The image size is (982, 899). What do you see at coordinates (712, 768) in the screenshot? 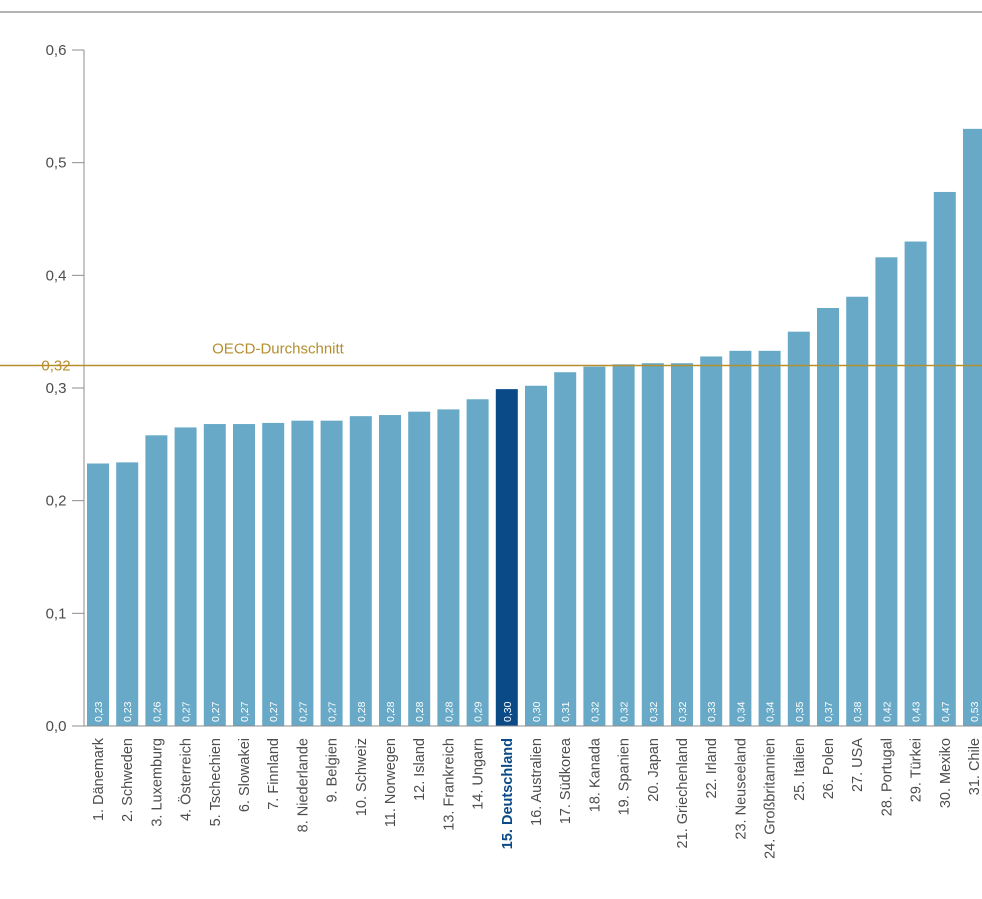
I see `x-category-label: 22. Irland` at bounding box center [712, 768].